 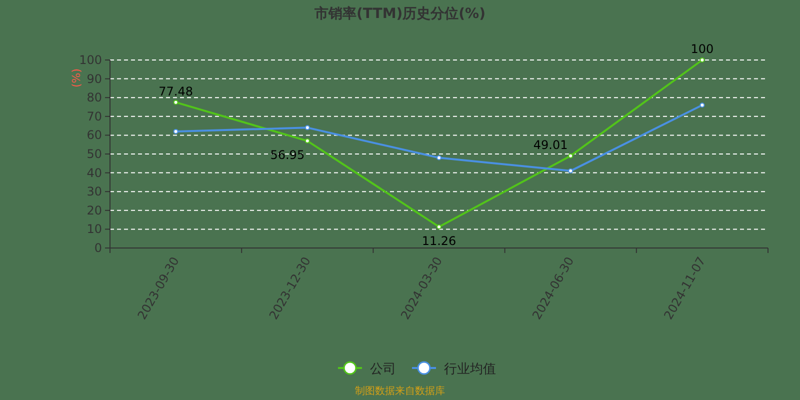 What do you see at coordinates (383, 369) in the screenshot?
I see `legend-label: 公司` at bounding box center [383, 369].